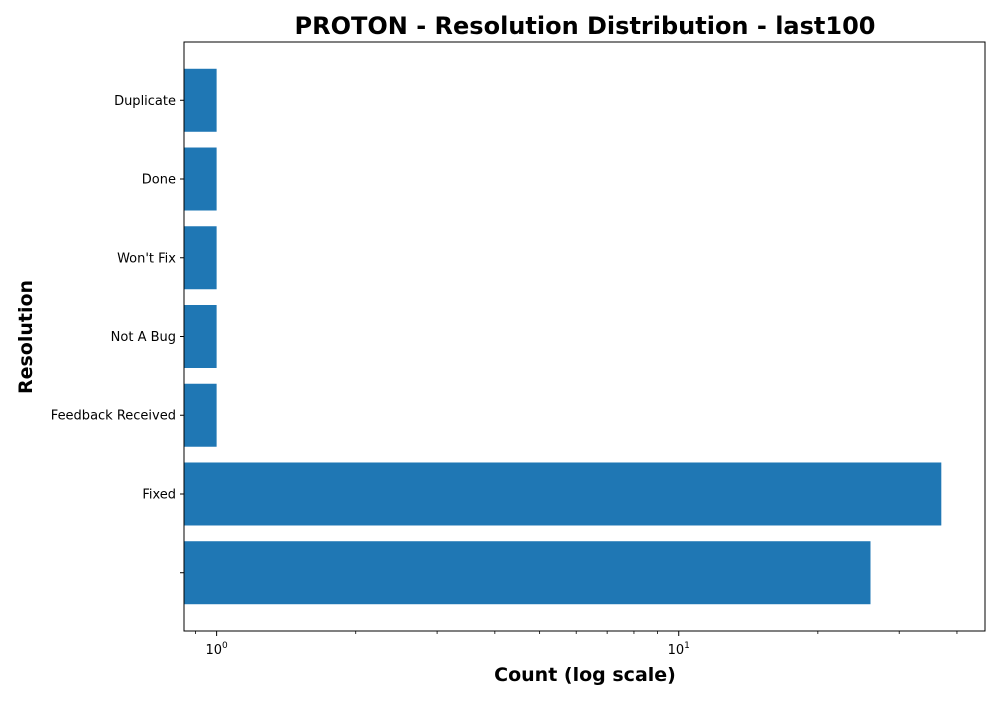  What do you see at coordinates (146, 258) in the screenshot?
I see `y-tick-label: Won't Fix` at bounding box center [146, 258].